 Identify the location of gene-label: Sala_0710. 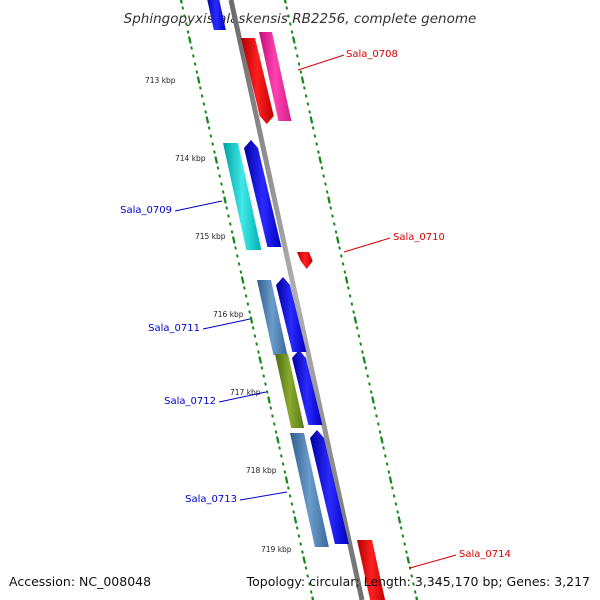
(419, 237).